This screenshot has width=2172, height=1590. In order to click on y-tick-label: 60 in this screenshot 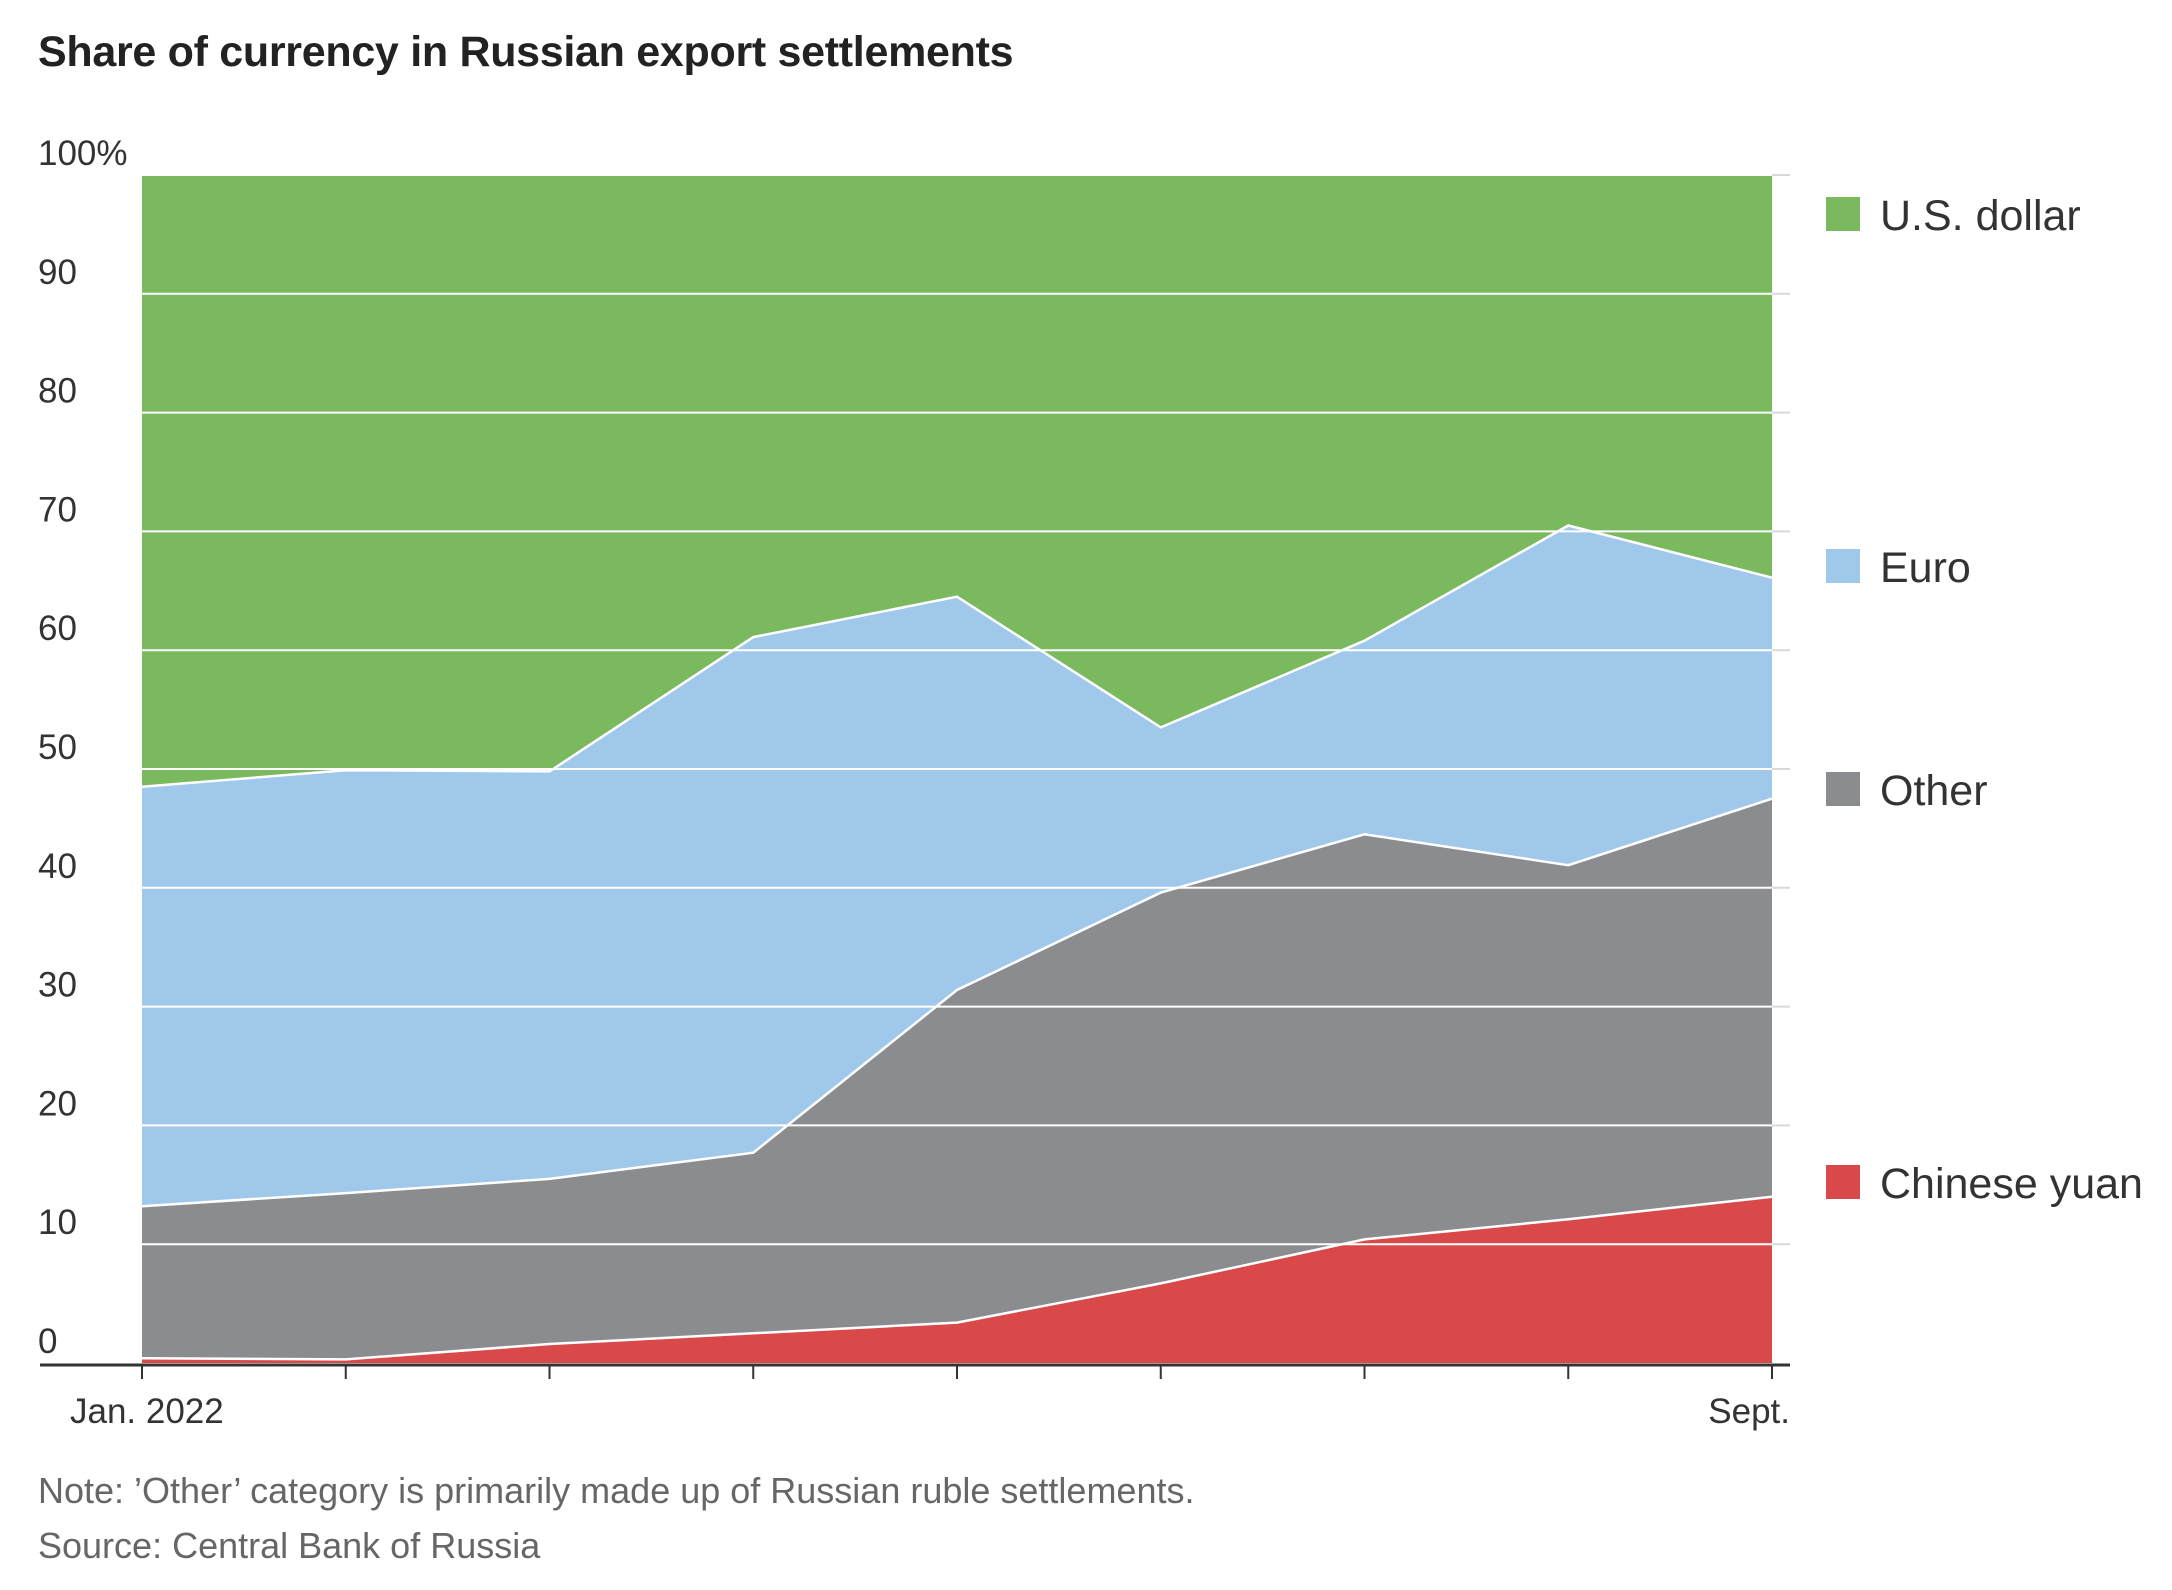, I will do `click(57, 628)`.